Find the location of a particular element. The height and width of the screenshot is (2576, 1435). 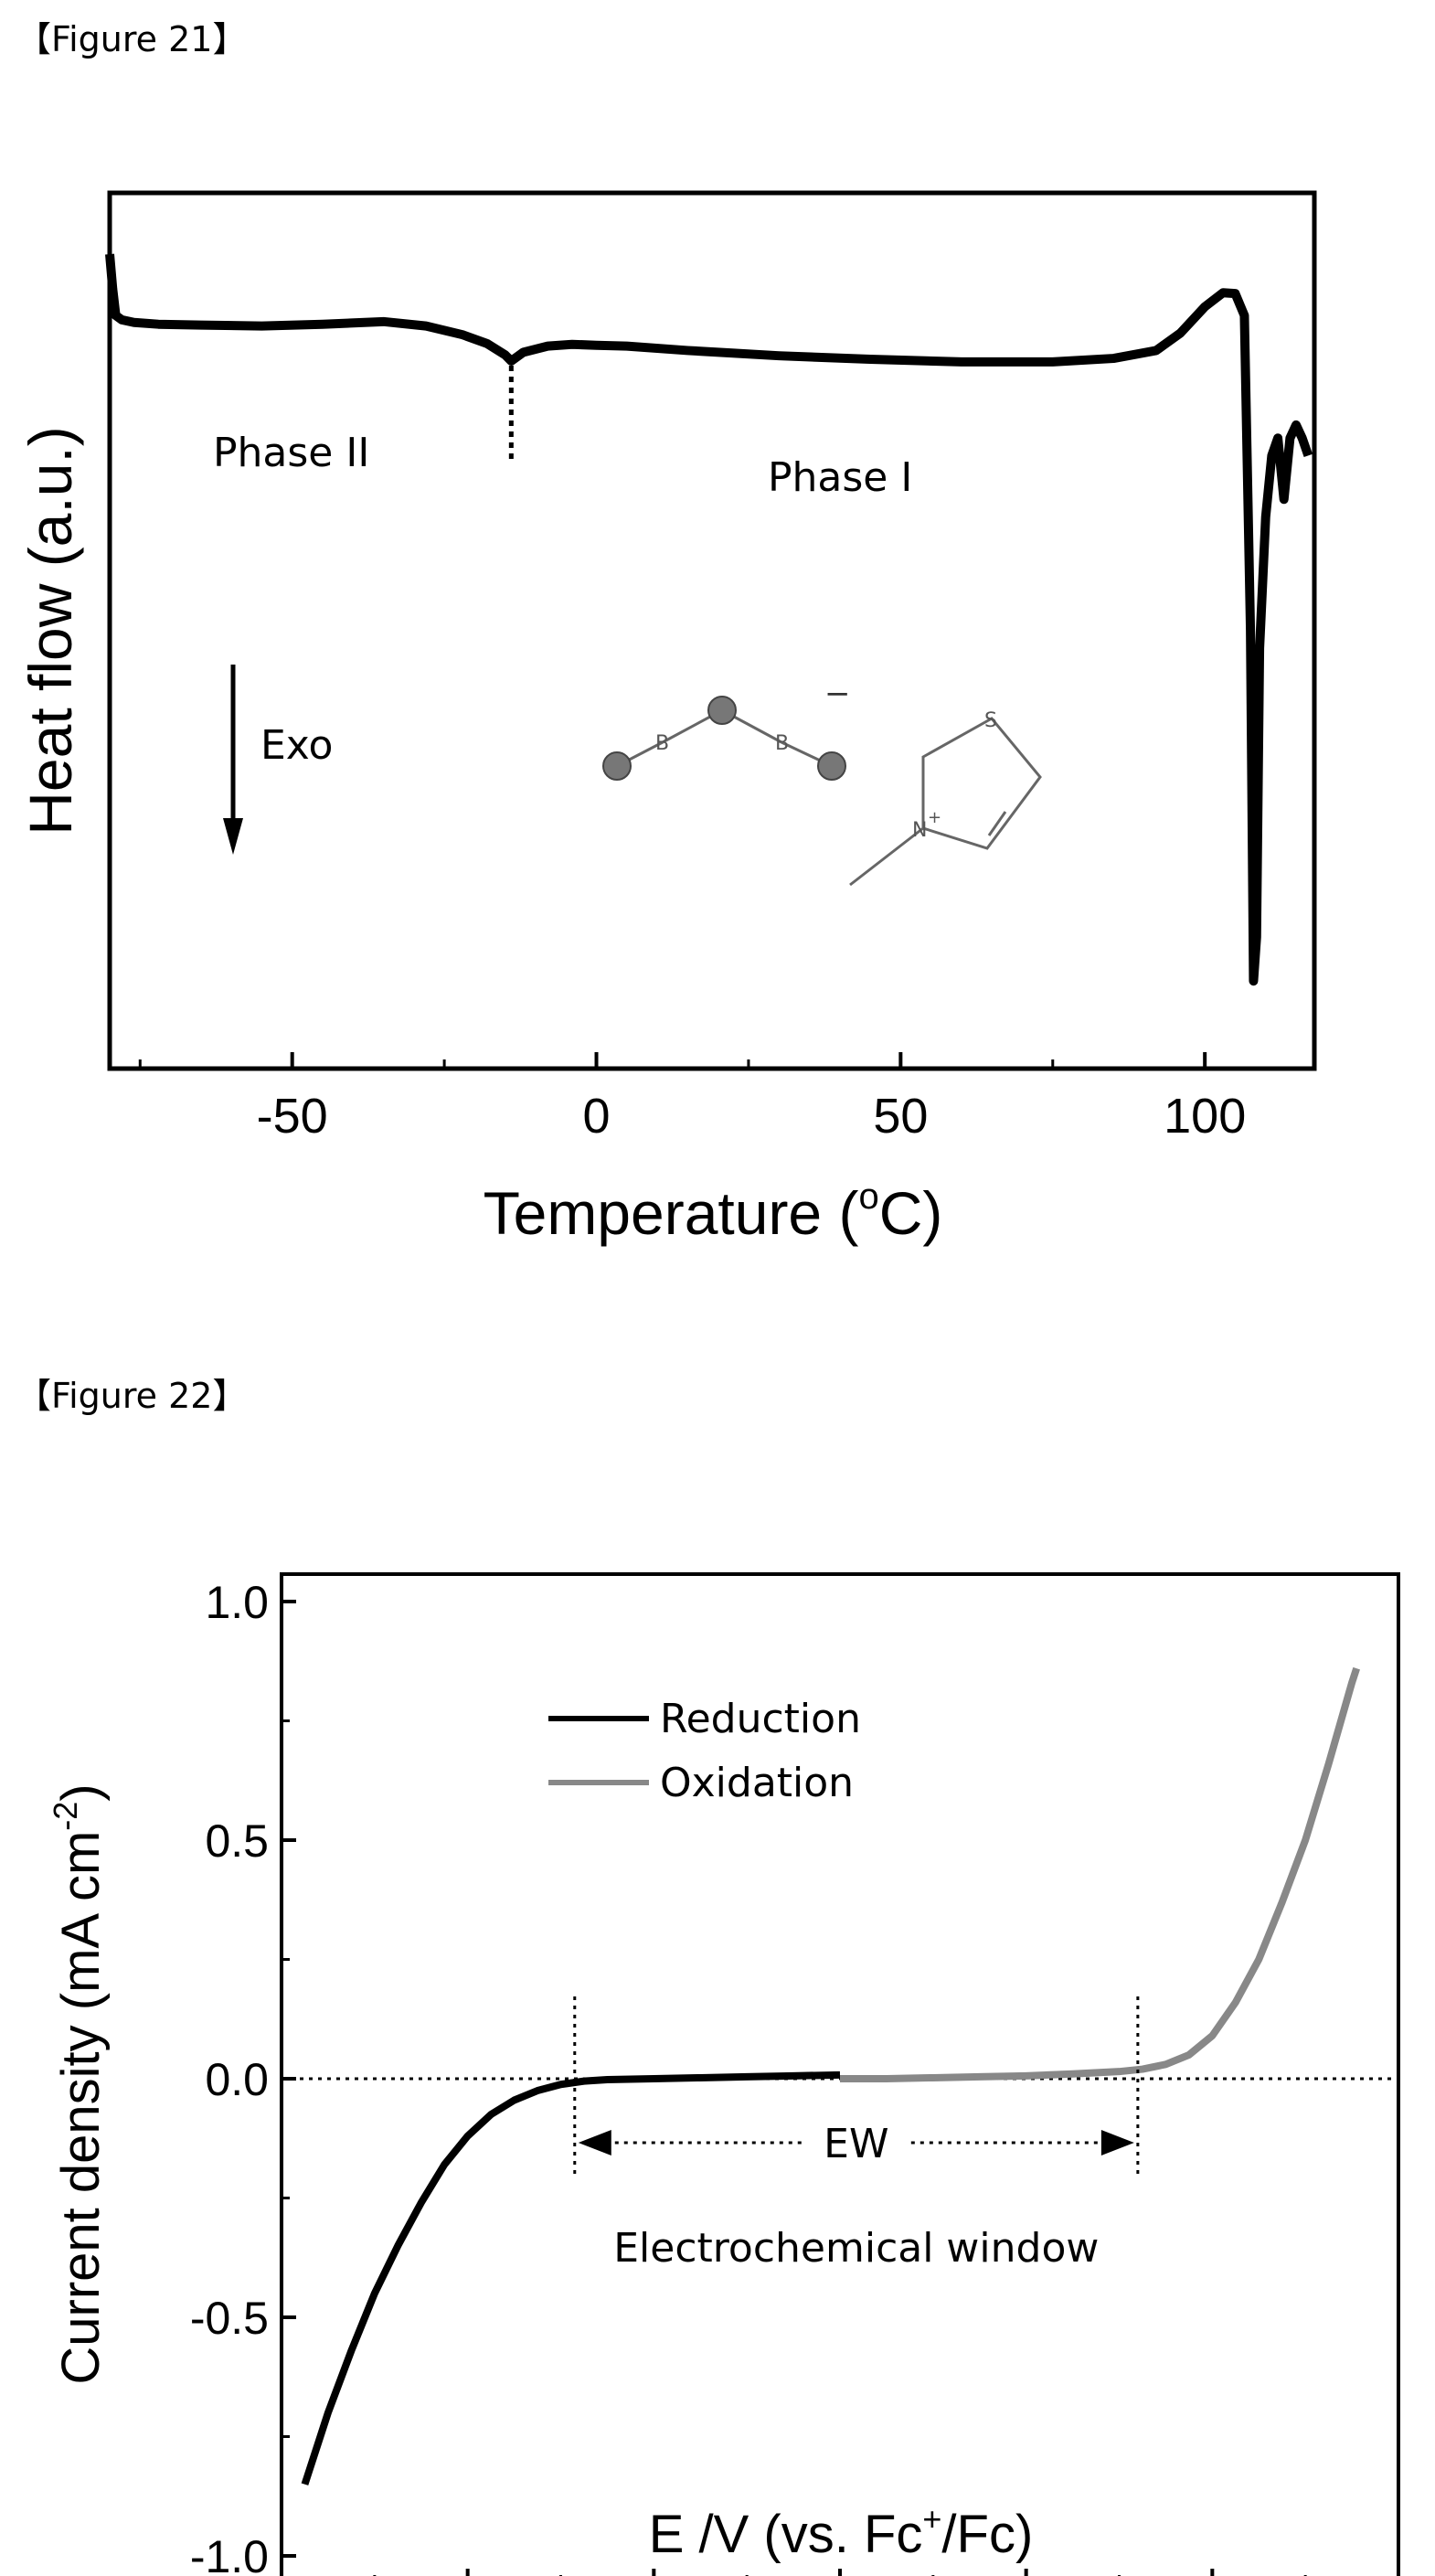

y-axis-title-main: Current density (mA cm is located at coordinates (81, 2108).